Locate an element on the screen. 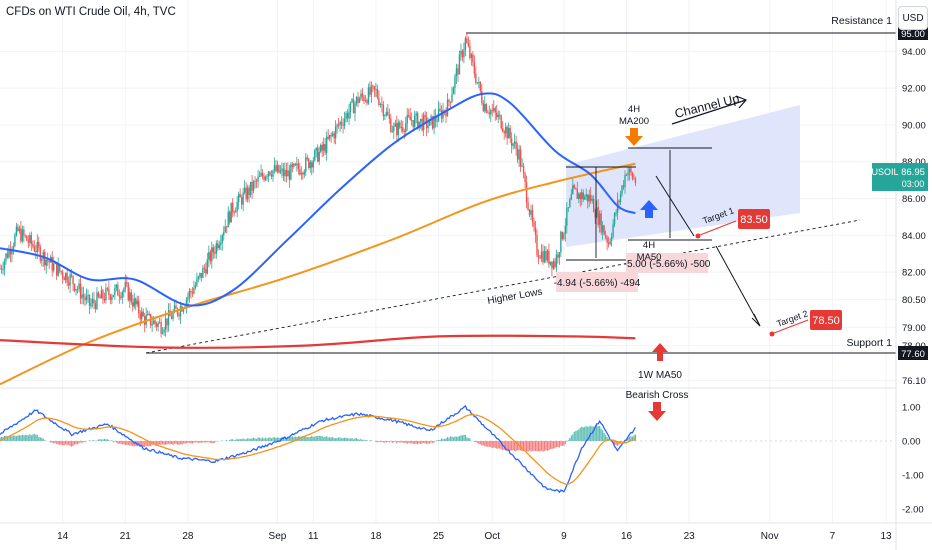 The height and width of the screenshot is (550, 932). currency-button: USD is located at coordinates (913, 18).